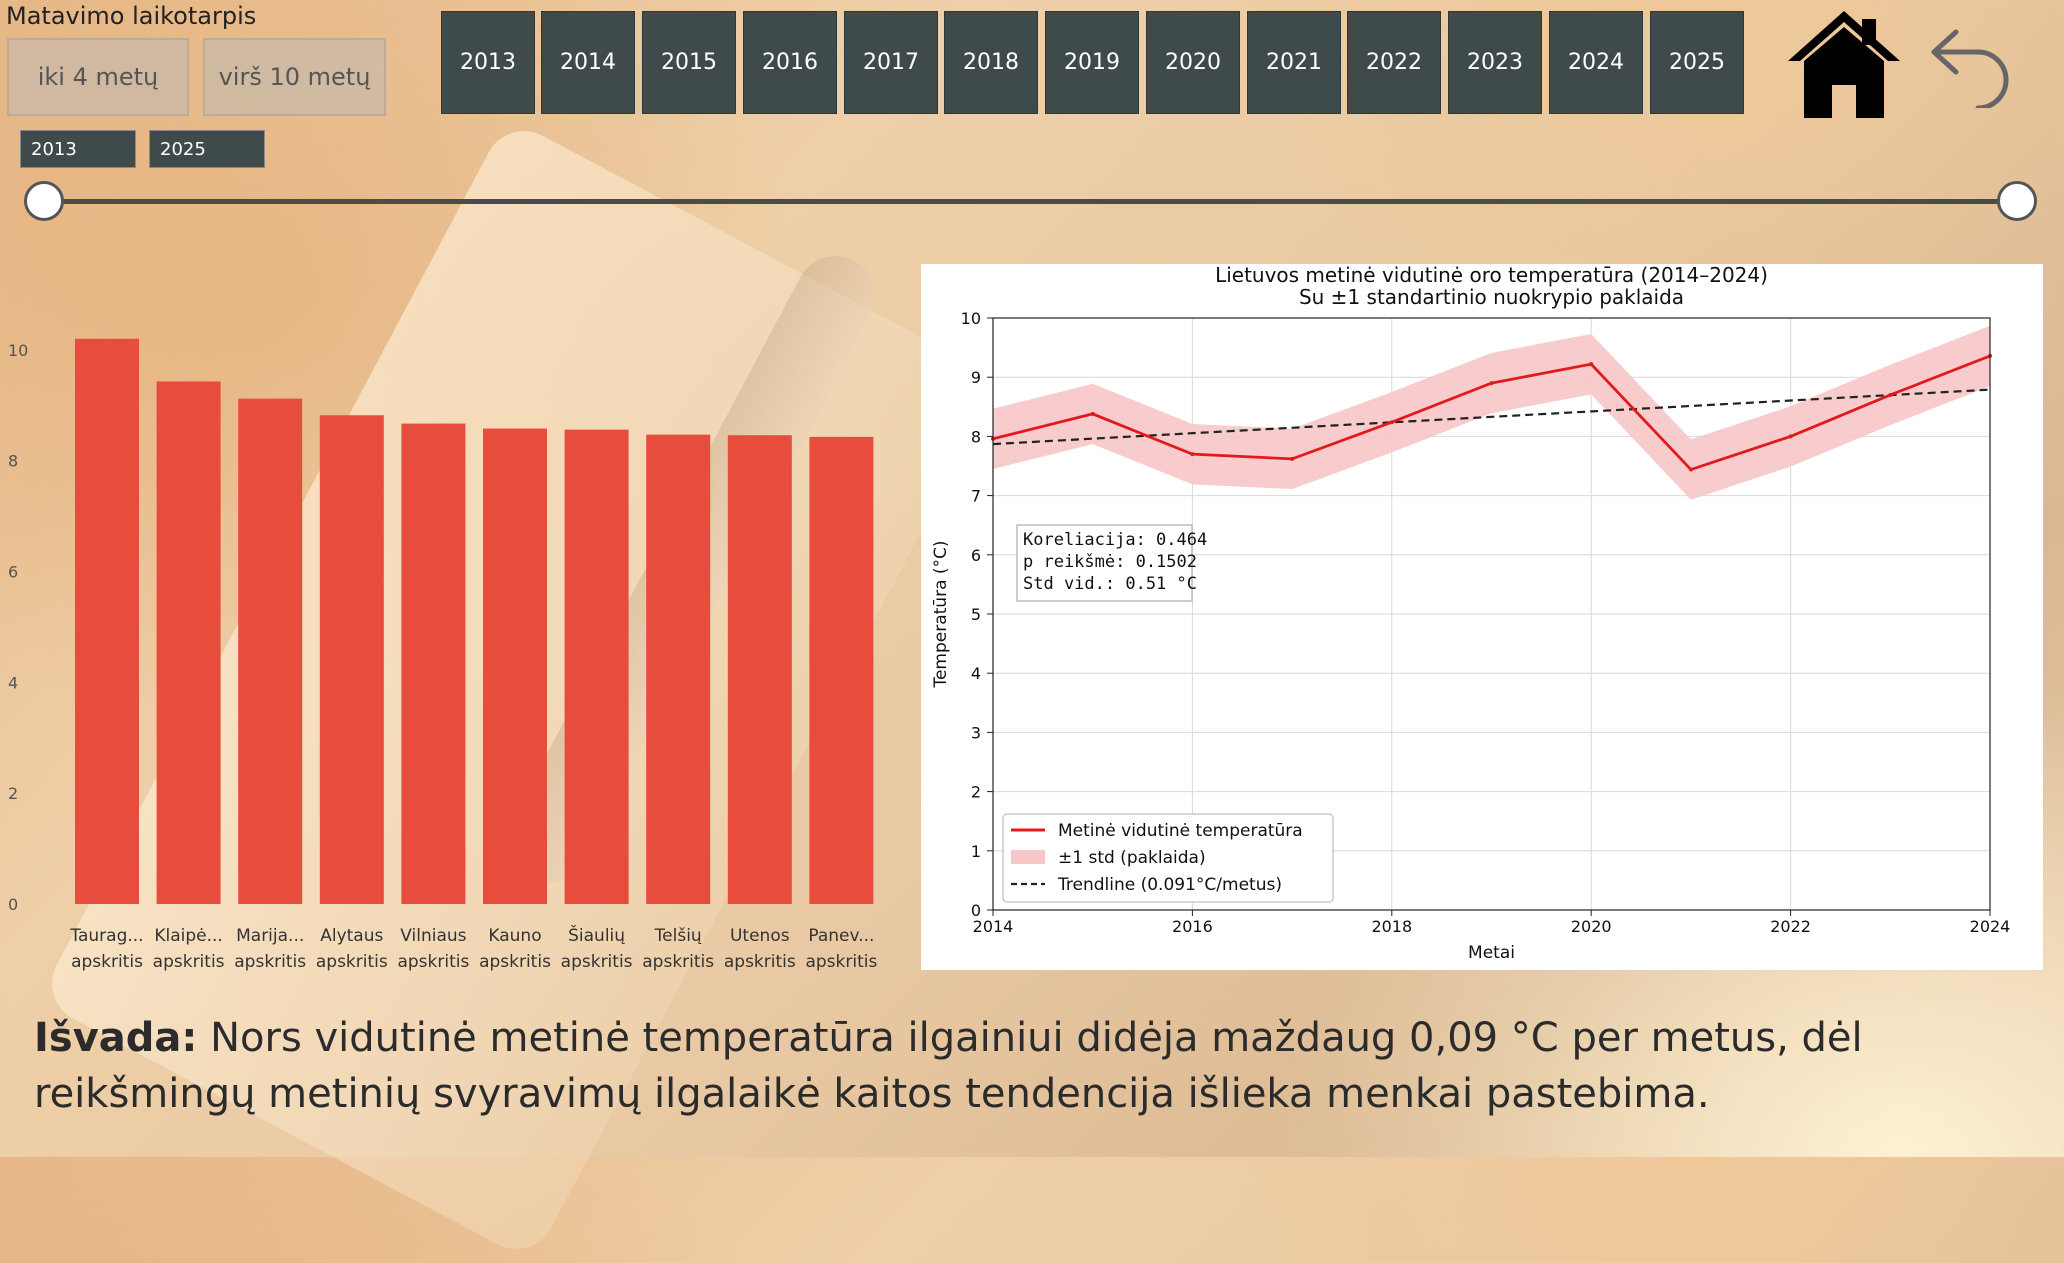  Describe the element at coordinates (976, 614) in the screenshot. I see `y-tick-label: 5` at that location.